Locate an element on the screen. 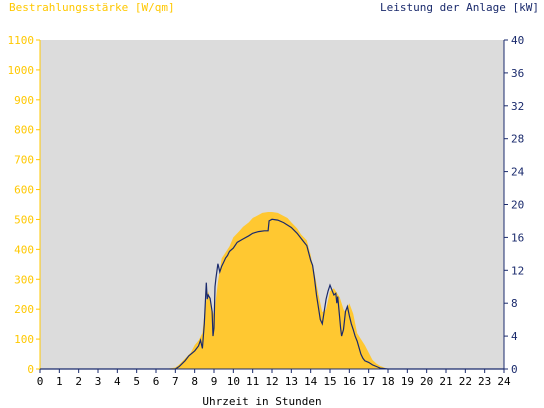 Image resolution: width=544 pixels, height=408 pixels. right-tick-label: 8 is located at coordinates (514, 303).